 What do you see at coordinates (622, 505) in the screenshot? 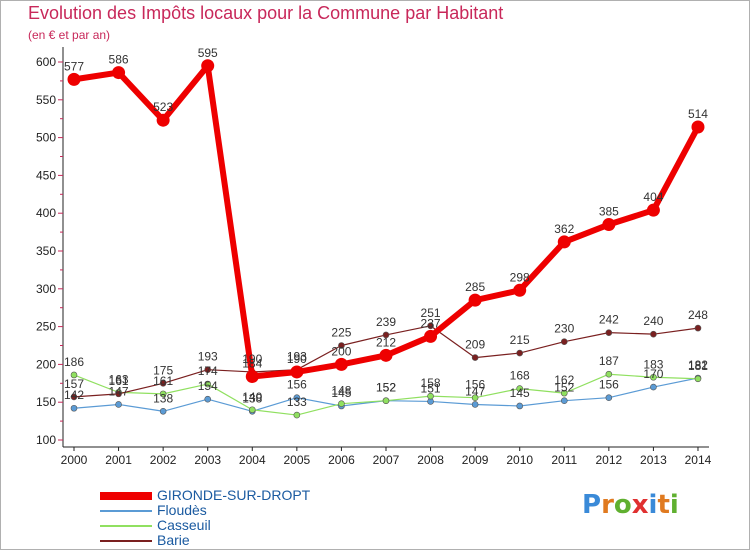
I see `logo-letter: o` at bounding box center [622, 505].